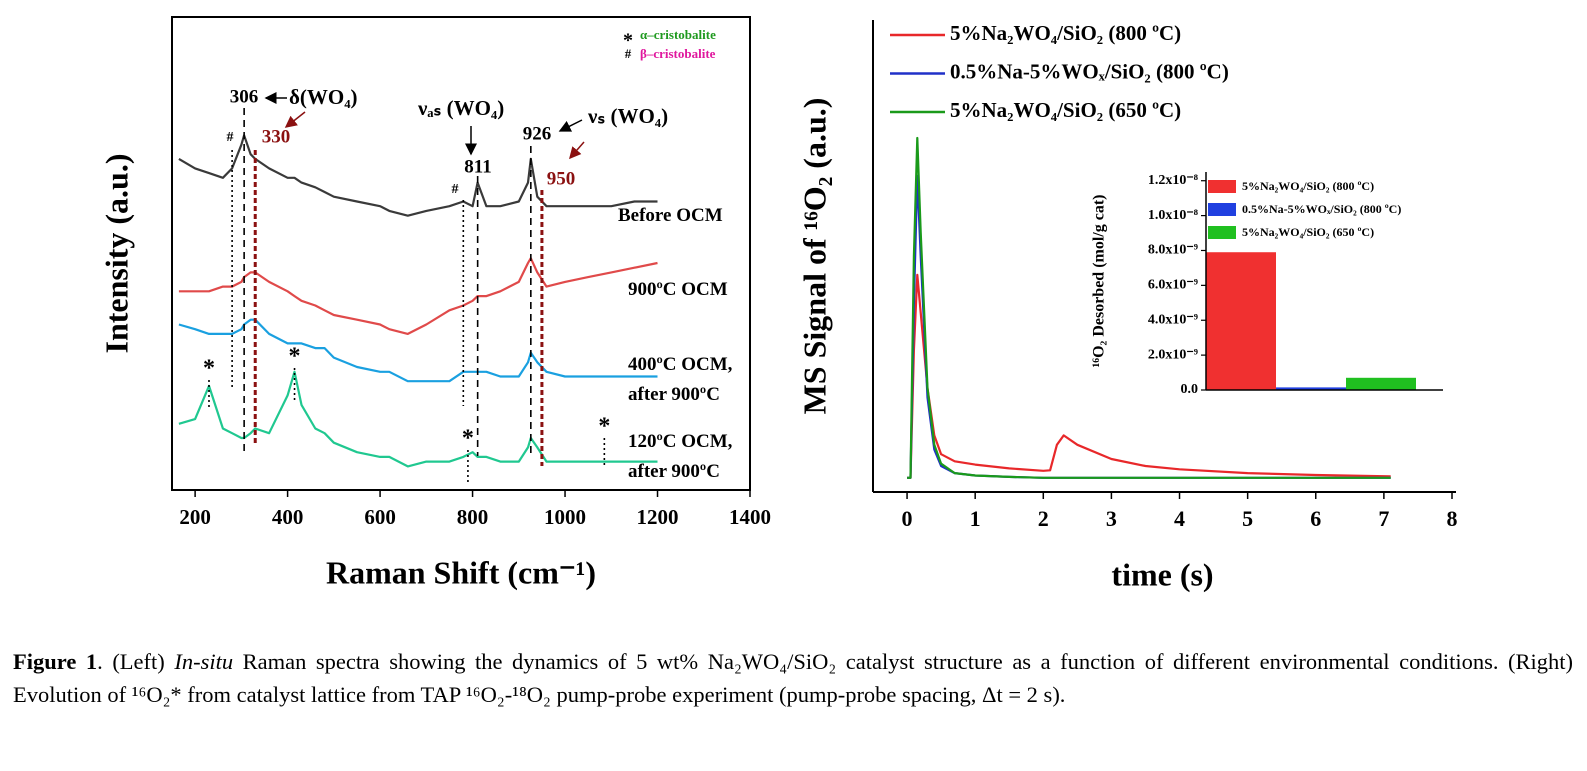 This screenshot has width=1587, height=771. What do you see at coordinates (1315, 518) in the screenshot?
I see `x-tick-label: 6` at bounding box center [1315, 518].